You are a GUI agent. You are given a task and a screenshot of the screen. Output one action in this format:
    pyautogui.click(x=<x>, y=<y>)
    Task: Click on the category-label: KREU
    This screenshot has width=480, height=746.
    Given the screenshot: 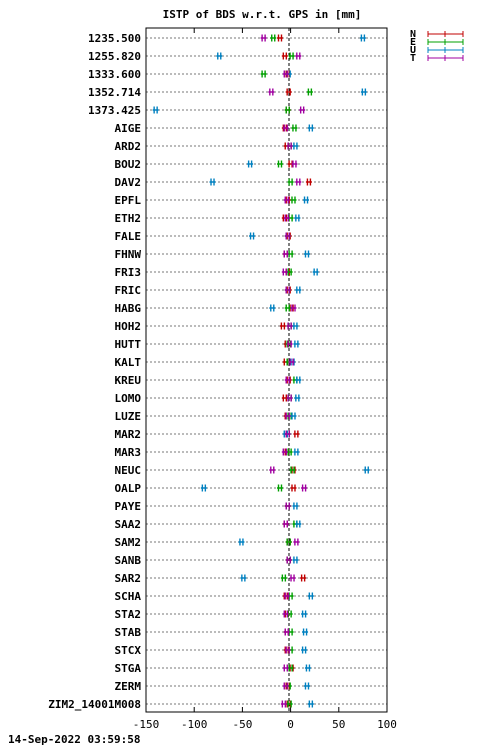 What is the action you would take?
    pyautogui.click(x=128, y=380)
    